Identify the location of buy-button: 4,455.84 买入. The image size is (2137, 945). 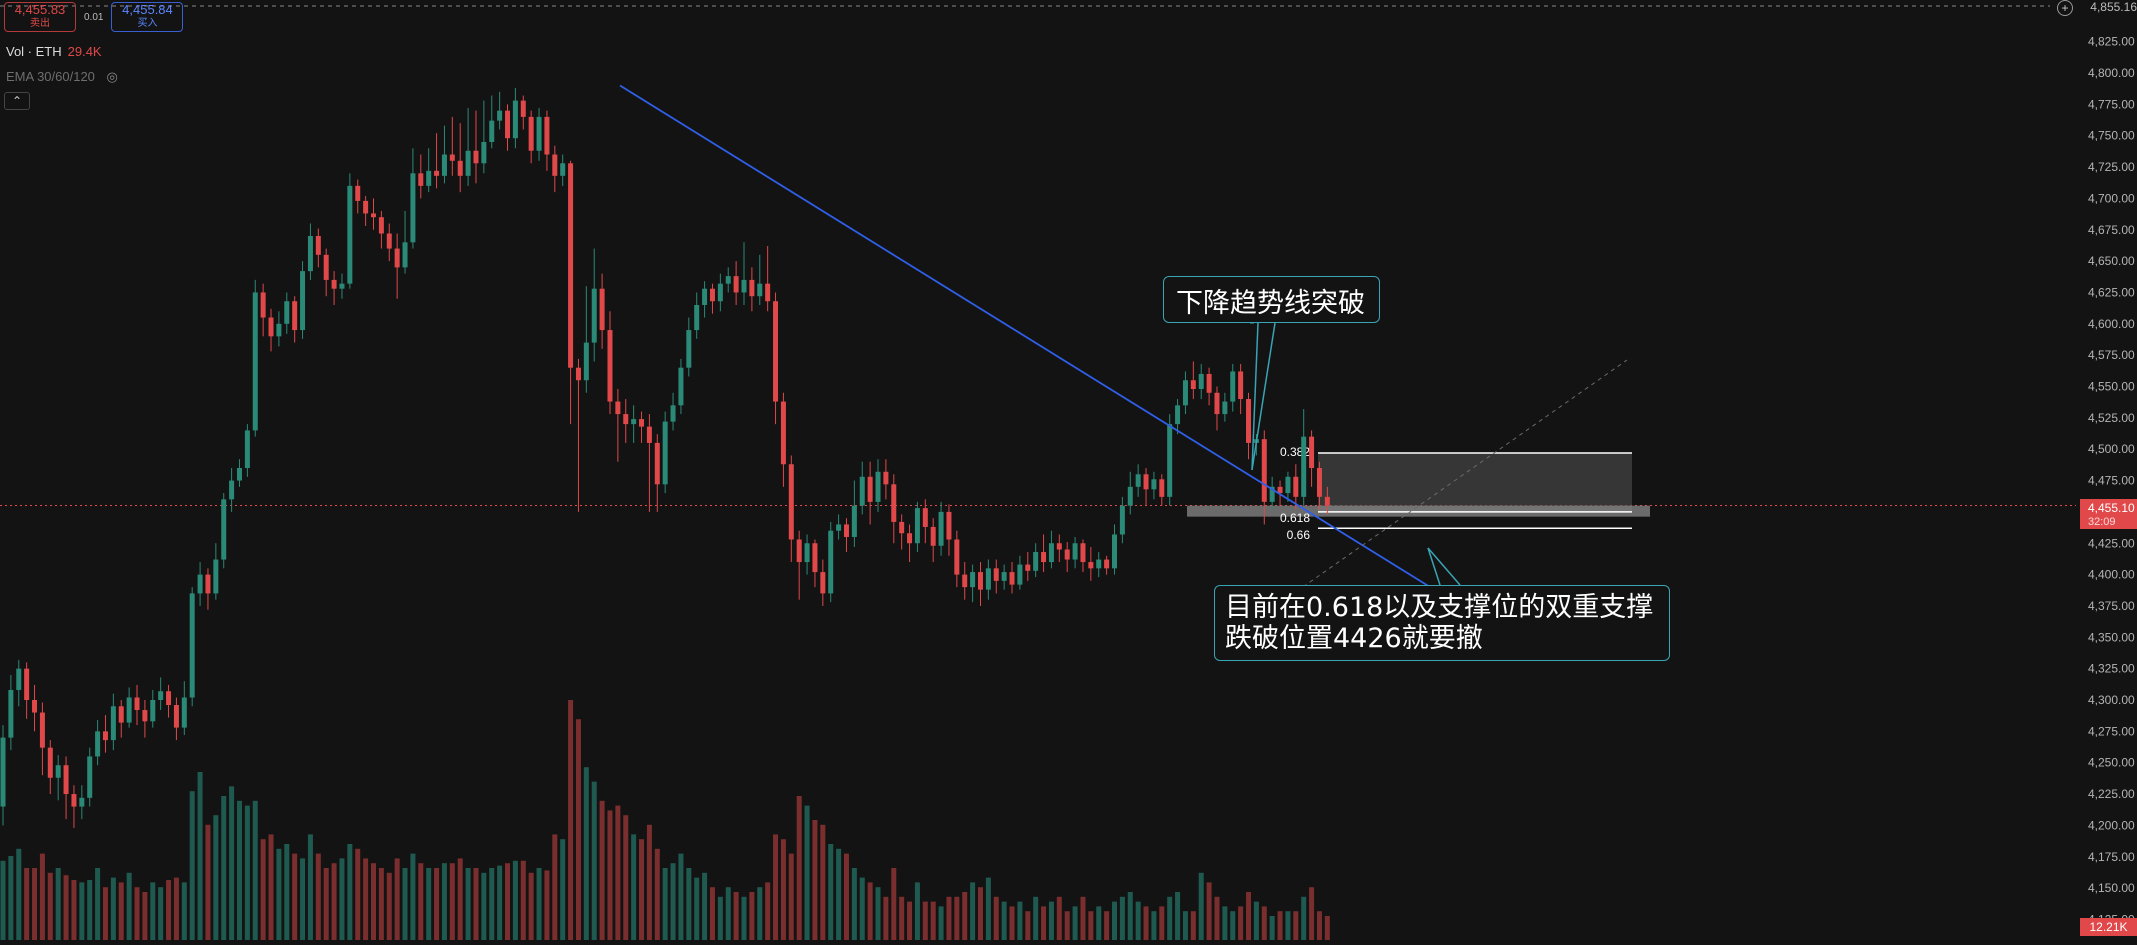
(147, 17).